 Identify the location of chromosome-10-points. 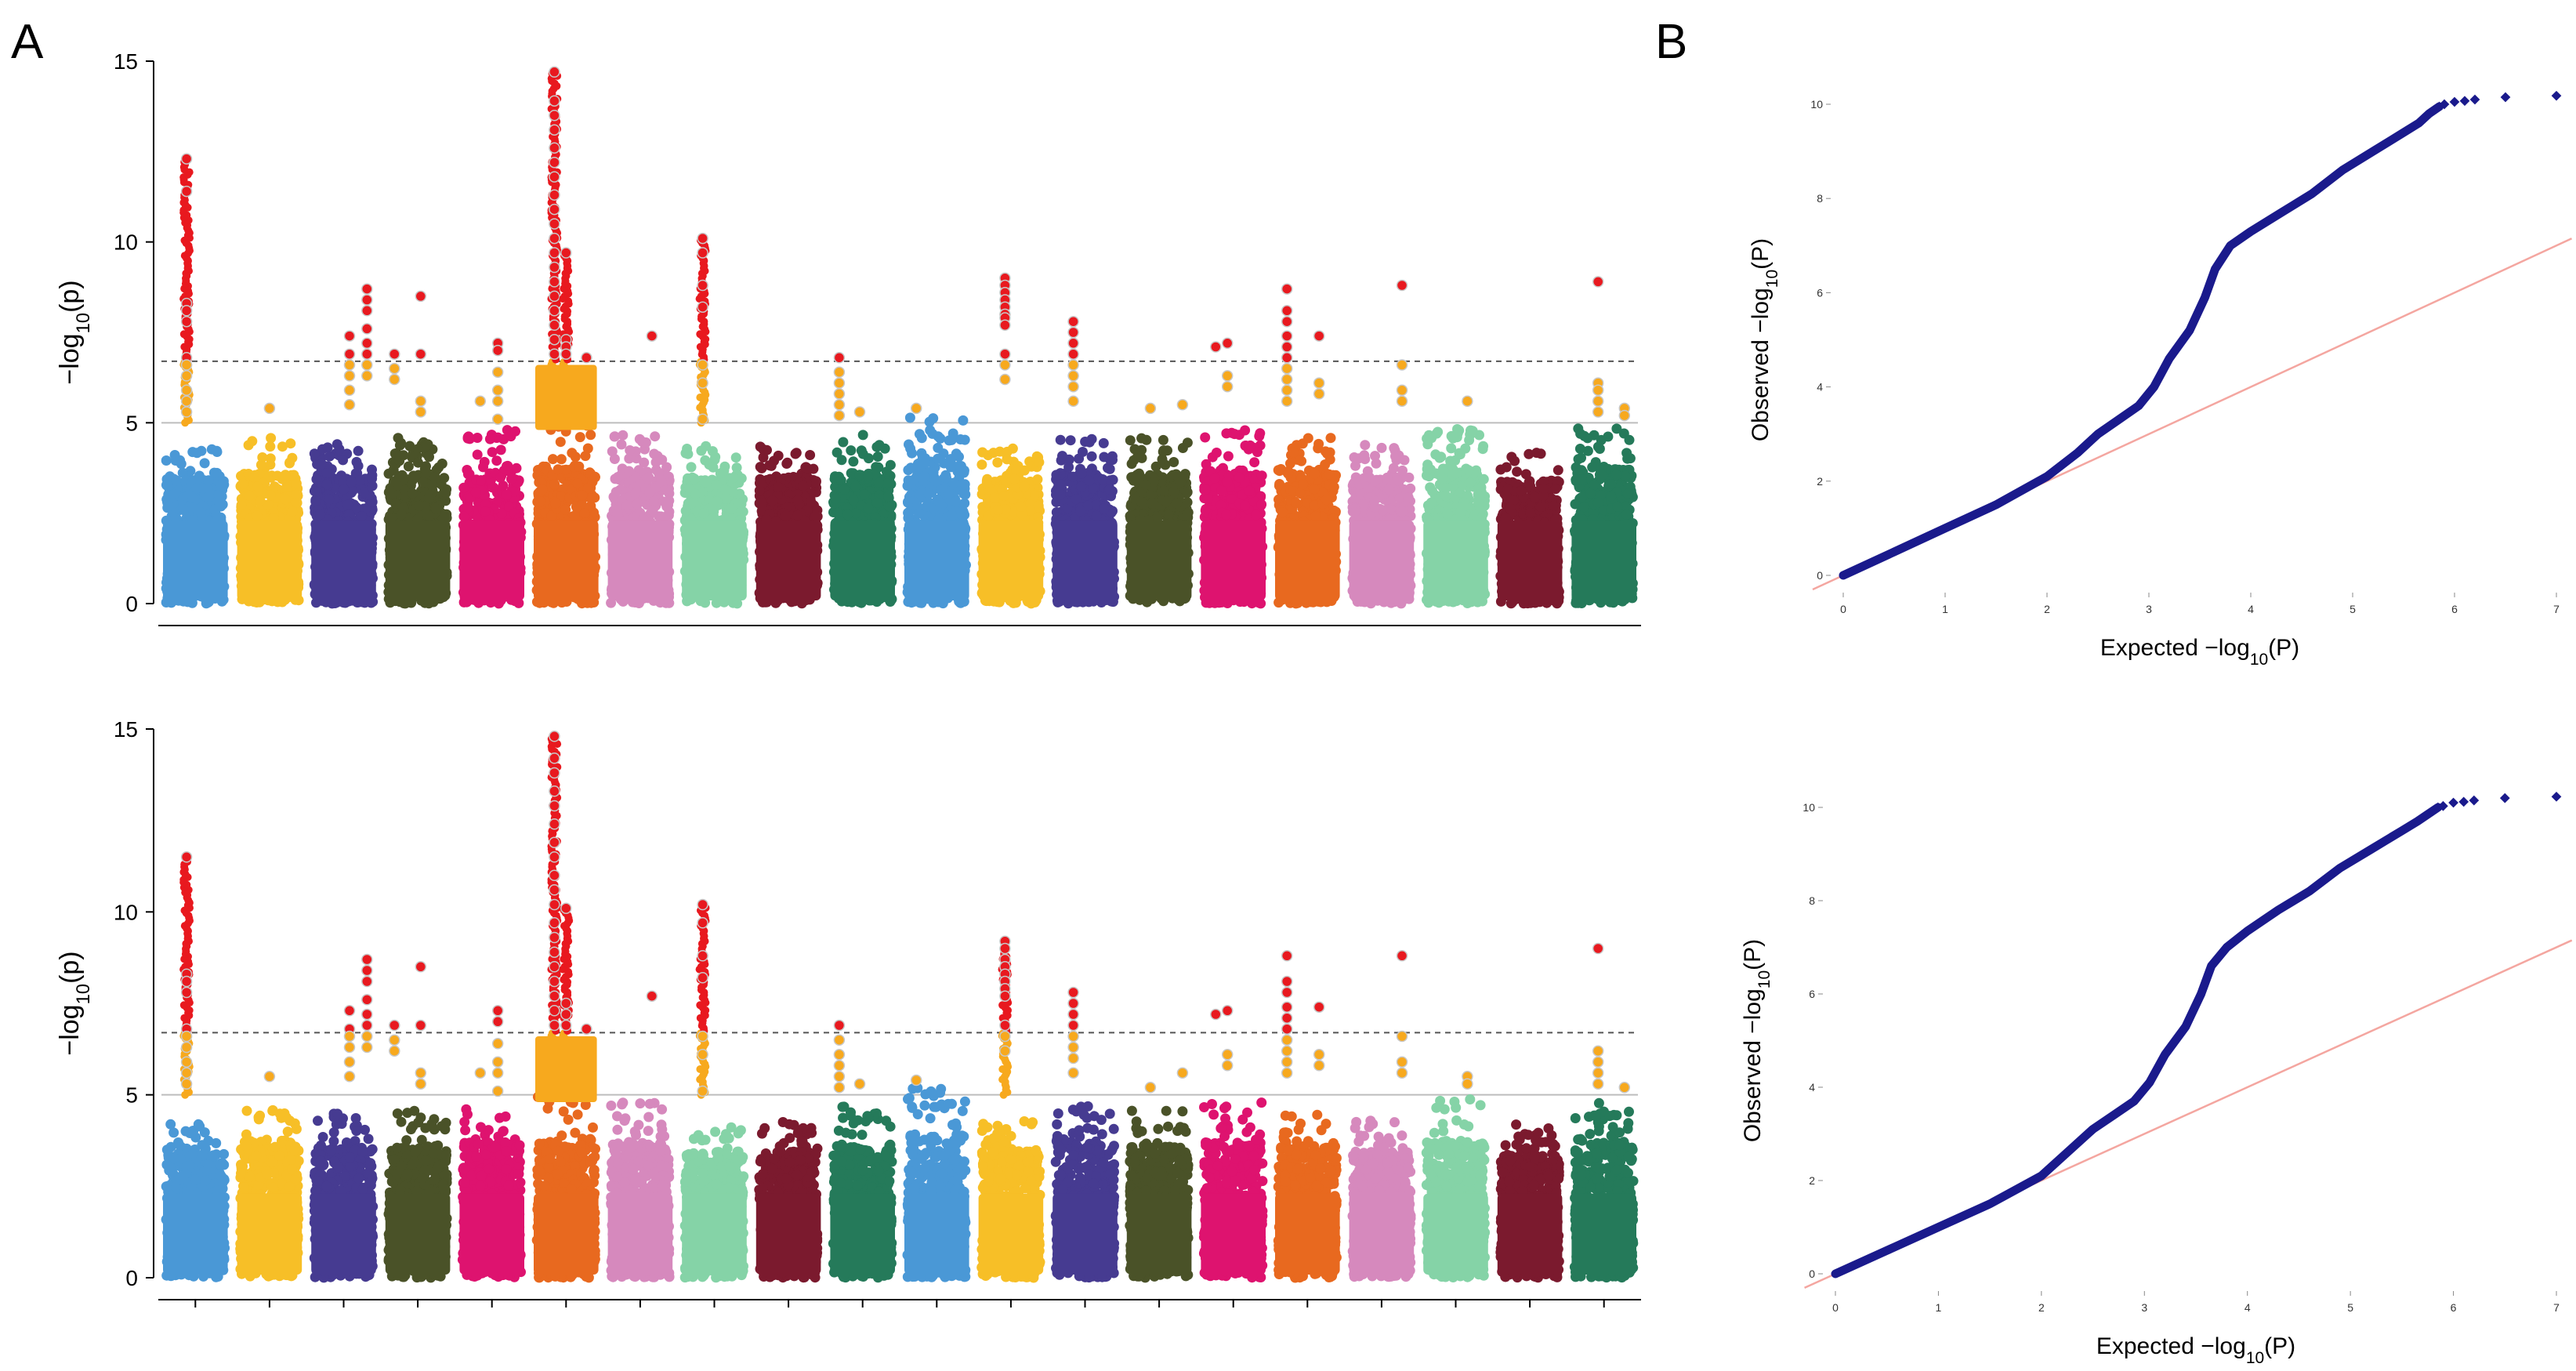
(862, 519).